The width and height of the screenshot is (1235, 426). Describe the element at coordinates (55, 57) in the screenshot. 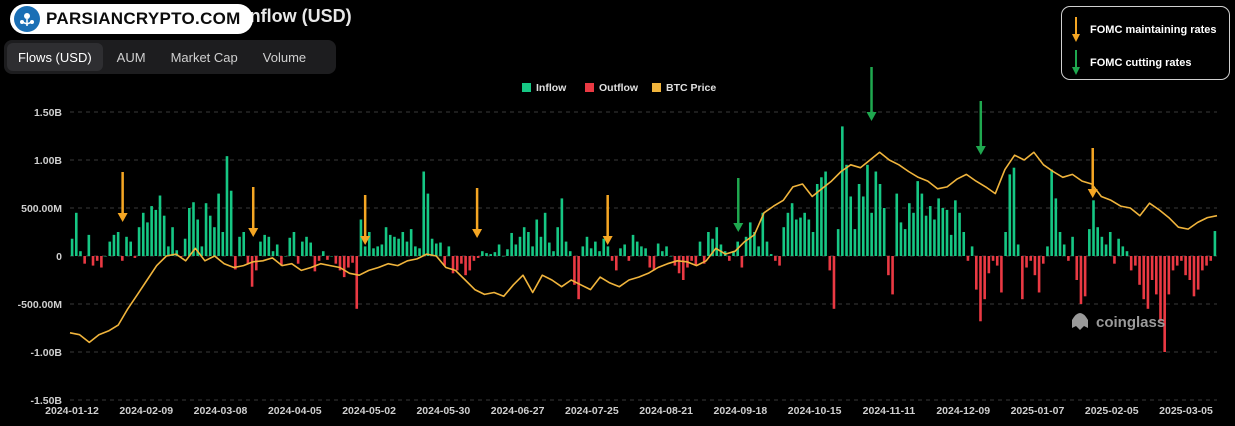

I see `tab-flows: Flows (USD)` at that location.